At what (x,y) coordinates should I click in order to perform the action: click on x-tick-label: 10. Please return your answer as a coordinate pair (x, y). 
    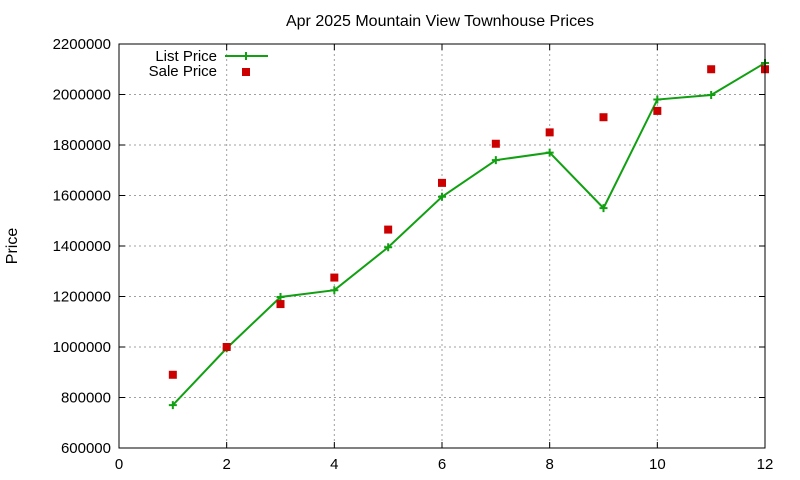
    Looking at the image, I should click on (657, 464).